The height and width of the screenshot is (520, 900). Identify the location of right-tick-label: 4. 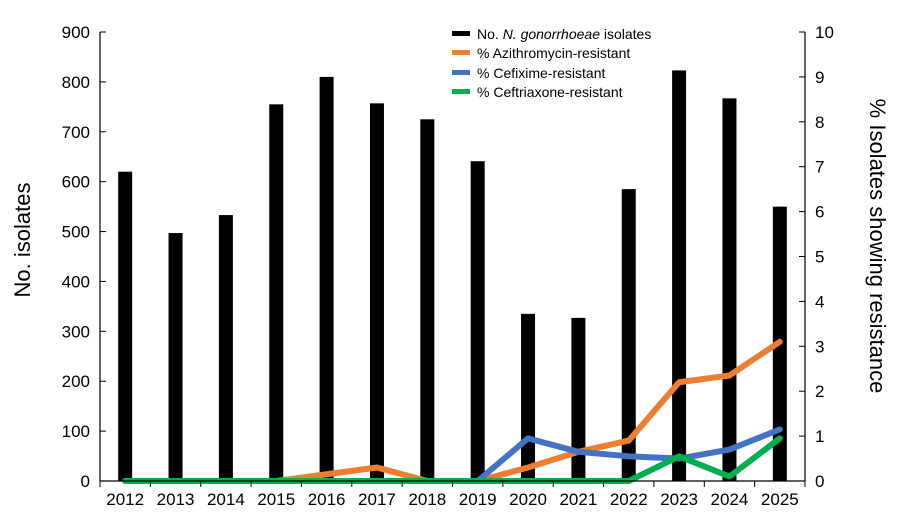
(819, 301).